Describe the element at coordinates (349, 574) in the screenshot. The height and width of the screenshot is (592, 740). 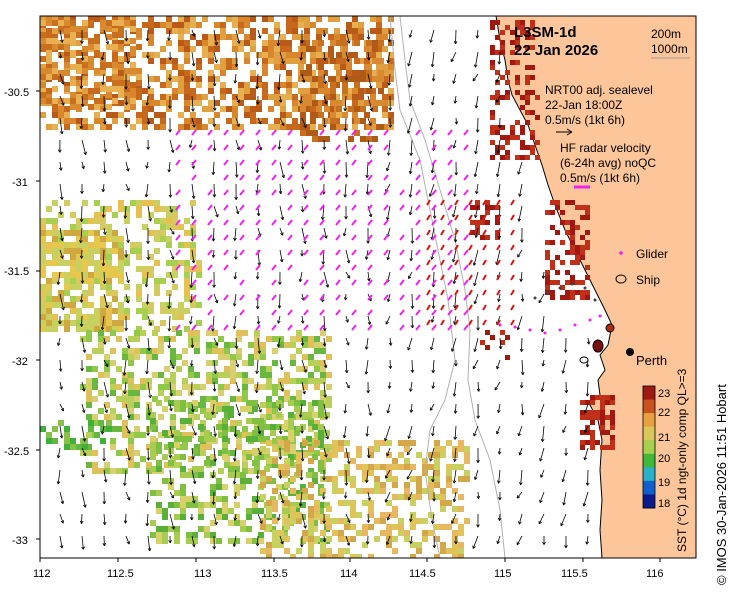
I see `x-tick-label: 114` at that location.